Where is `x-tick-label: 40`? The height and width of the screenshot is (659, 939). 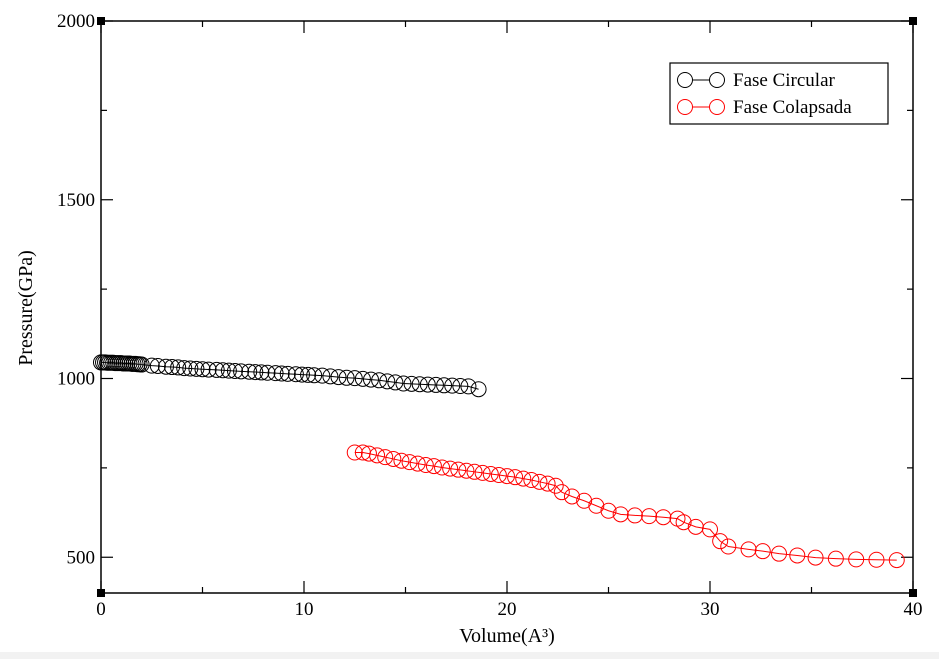
x-tick-label: 40 is located at coordinates (913, 609).